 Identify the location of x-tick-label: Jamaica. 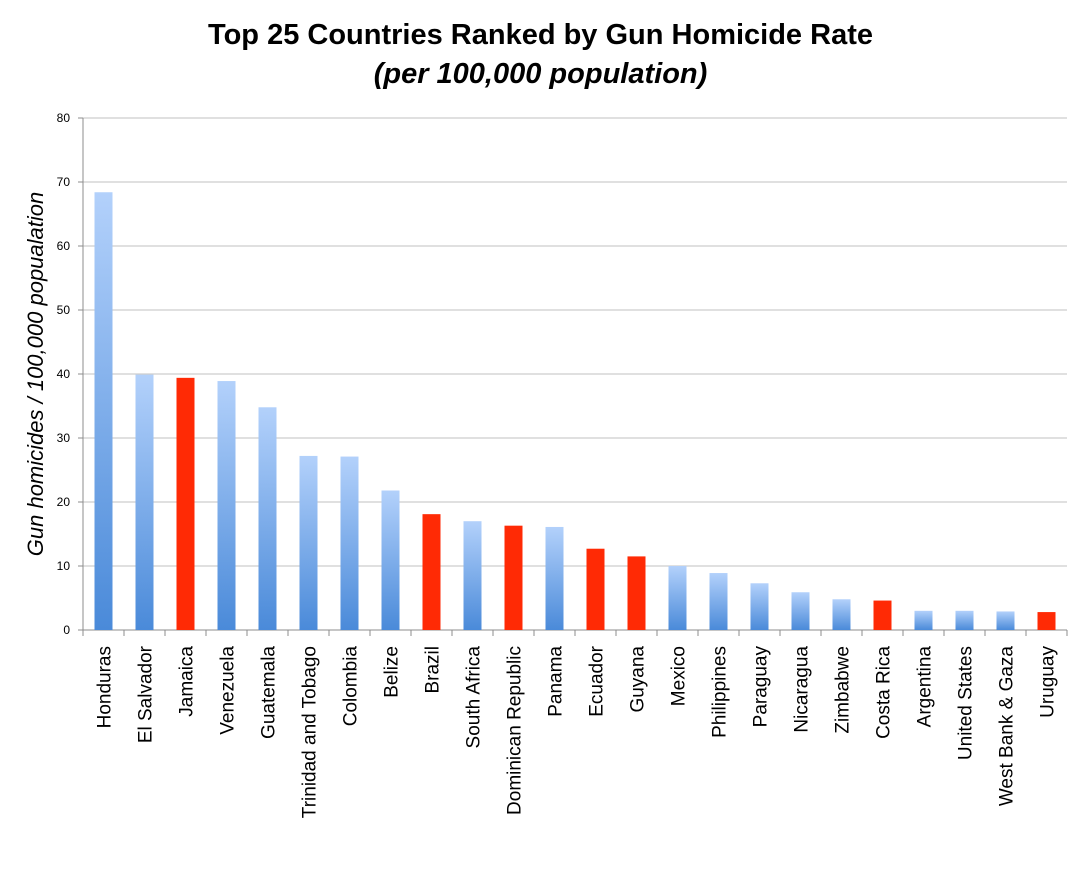
(187, 681).